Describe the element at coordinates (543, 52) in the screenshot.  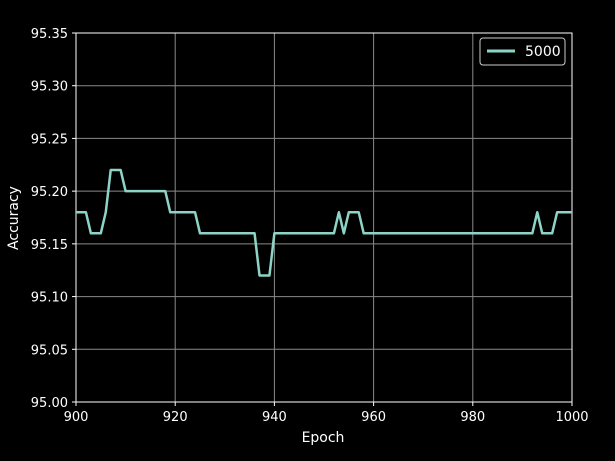
I see `legend-label: 5000` at that location.